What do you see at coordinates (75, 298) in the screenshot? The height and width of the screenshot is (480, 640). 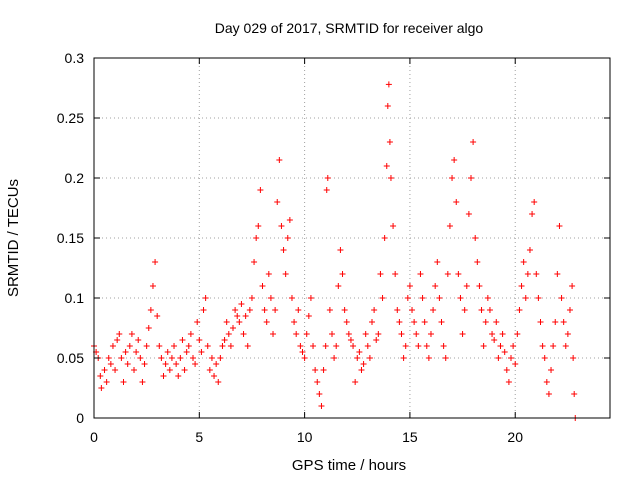 I see `y-tick-label: 0.1` at bounding box center [75, 298].